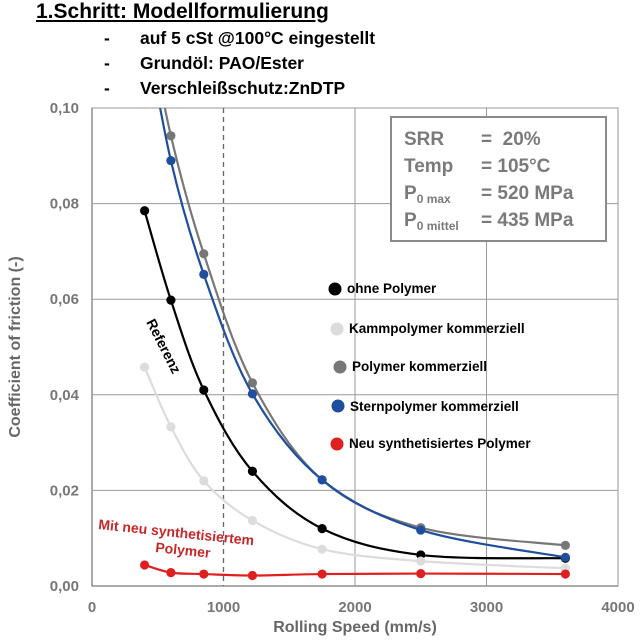  What do you see at coordinates (182, 11) in the screenshot?
I see `slide-title: 1.Schritt: Modellformulierung` at bounding box center [182, 11].